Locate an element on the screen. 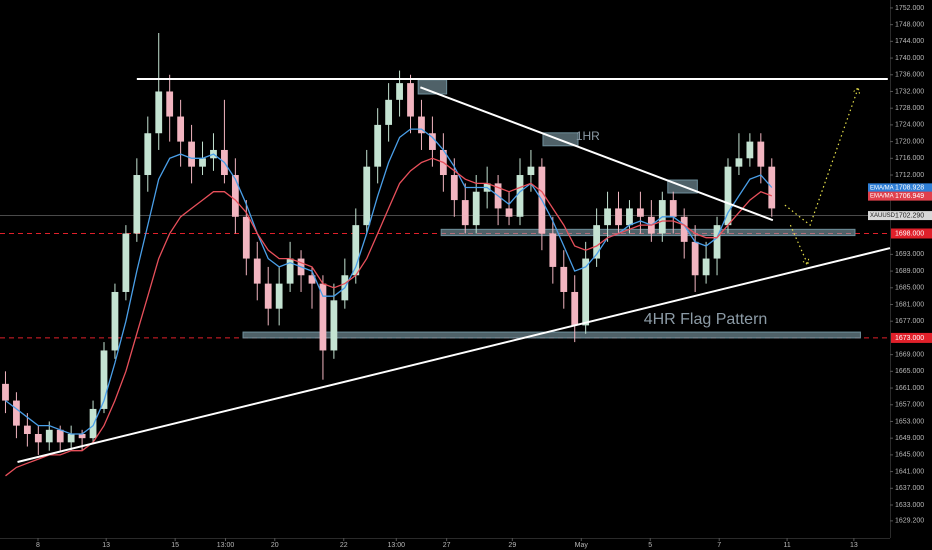  y-tick-label: 1681.000 is located at coordinates (909, 304).